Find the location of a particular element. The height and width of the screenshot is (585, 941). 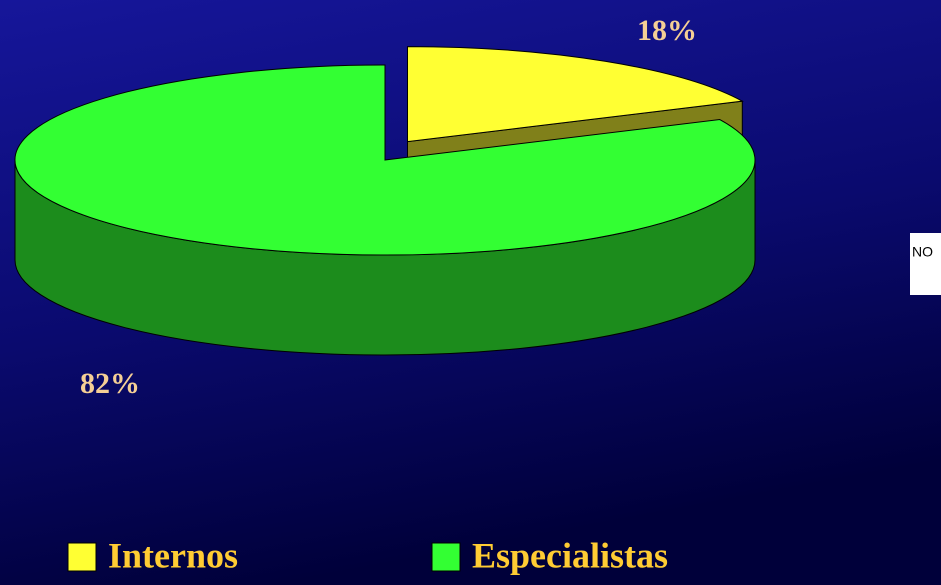

note-box is located at coordinates (925, 264).